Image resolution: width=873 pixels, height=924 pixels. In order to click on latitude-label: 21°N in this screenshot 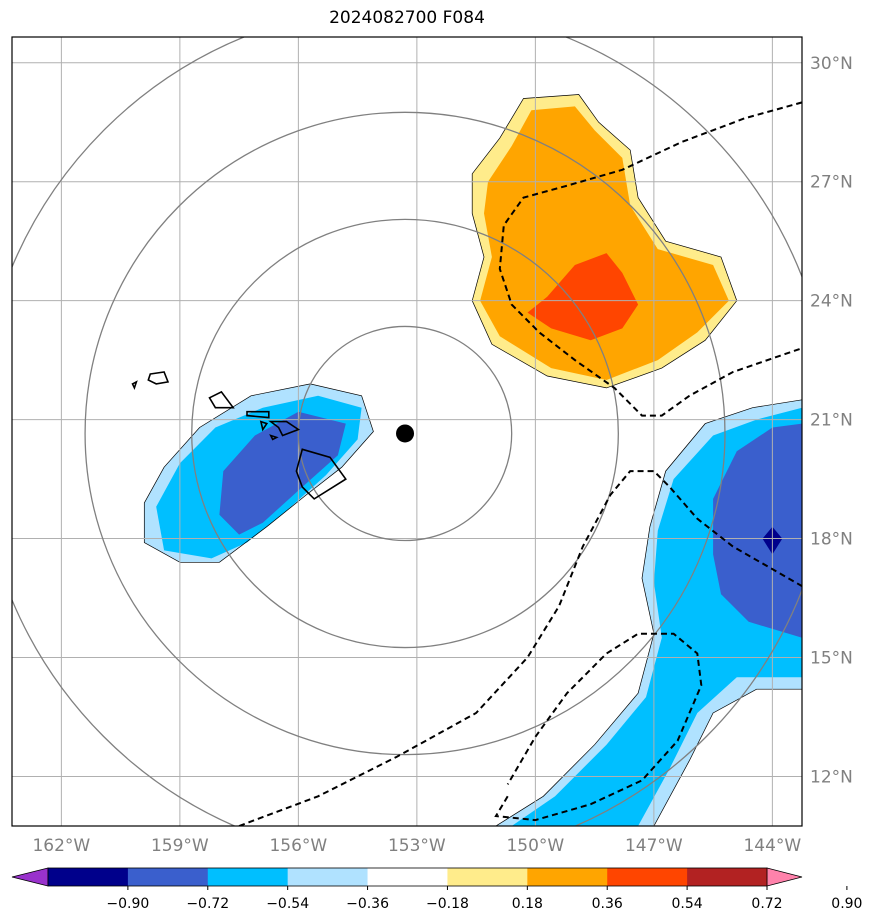, I will do `click(831, 421)`.